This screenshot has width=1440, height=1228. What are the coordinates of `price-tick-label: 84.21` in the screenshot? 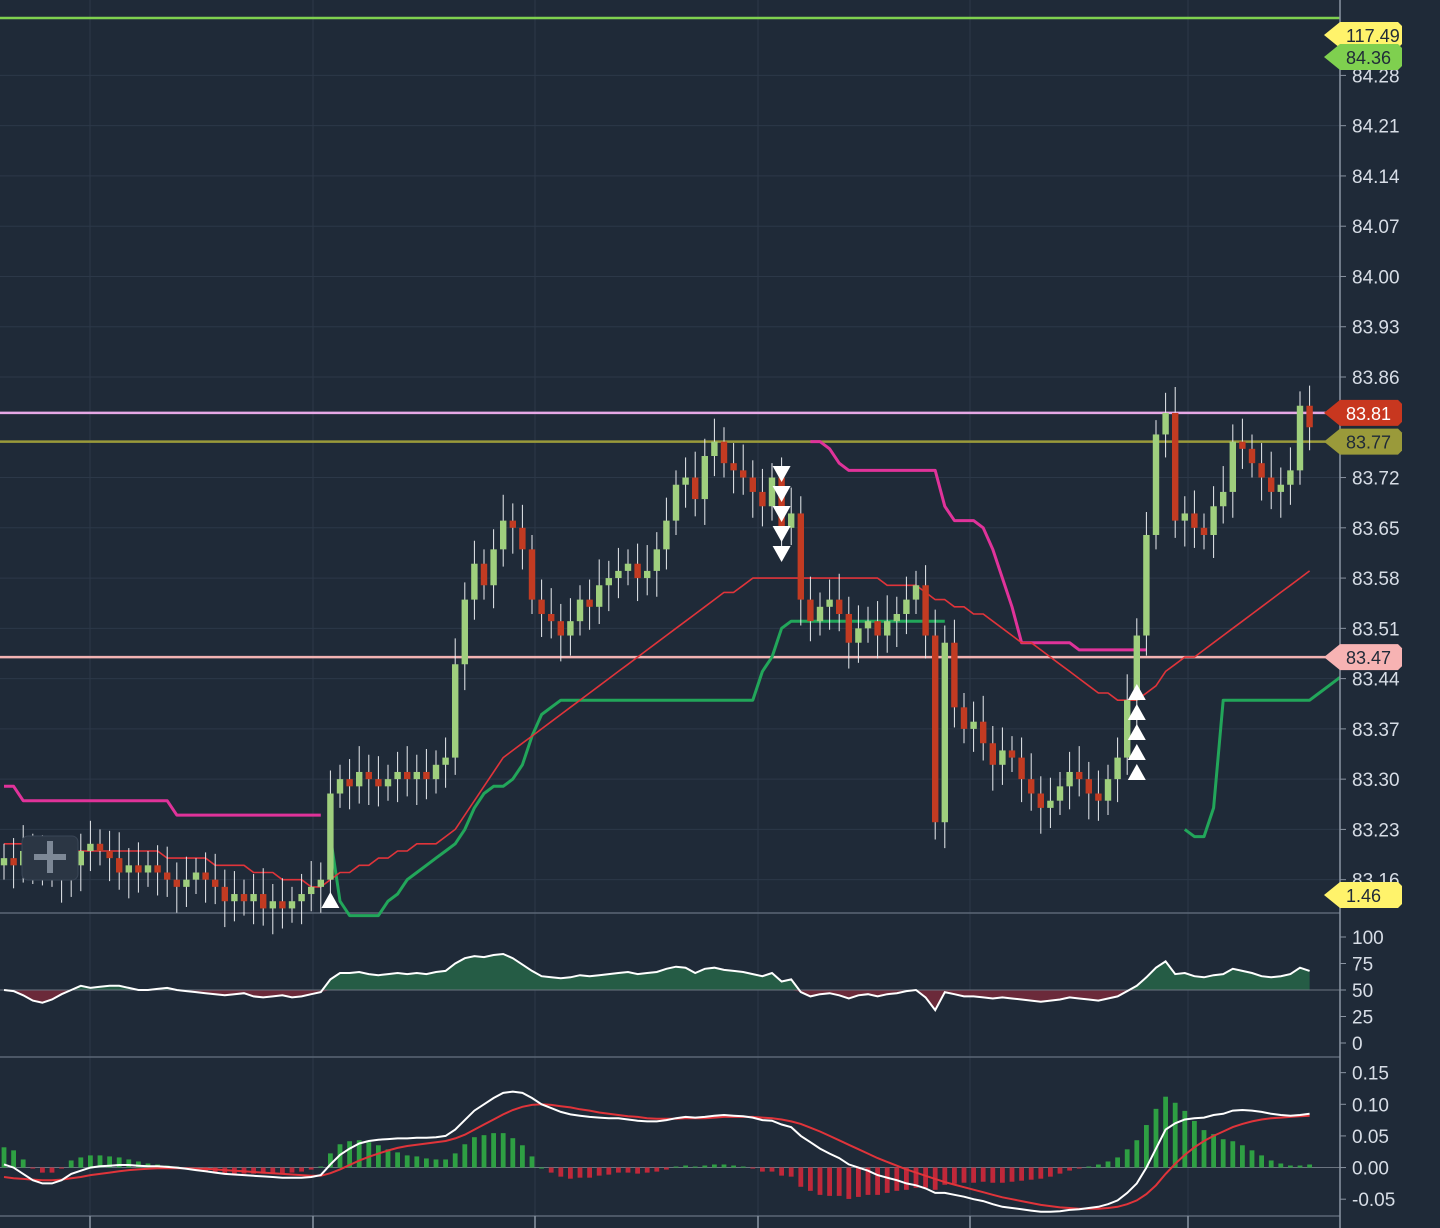 It's located at (1376, 127).